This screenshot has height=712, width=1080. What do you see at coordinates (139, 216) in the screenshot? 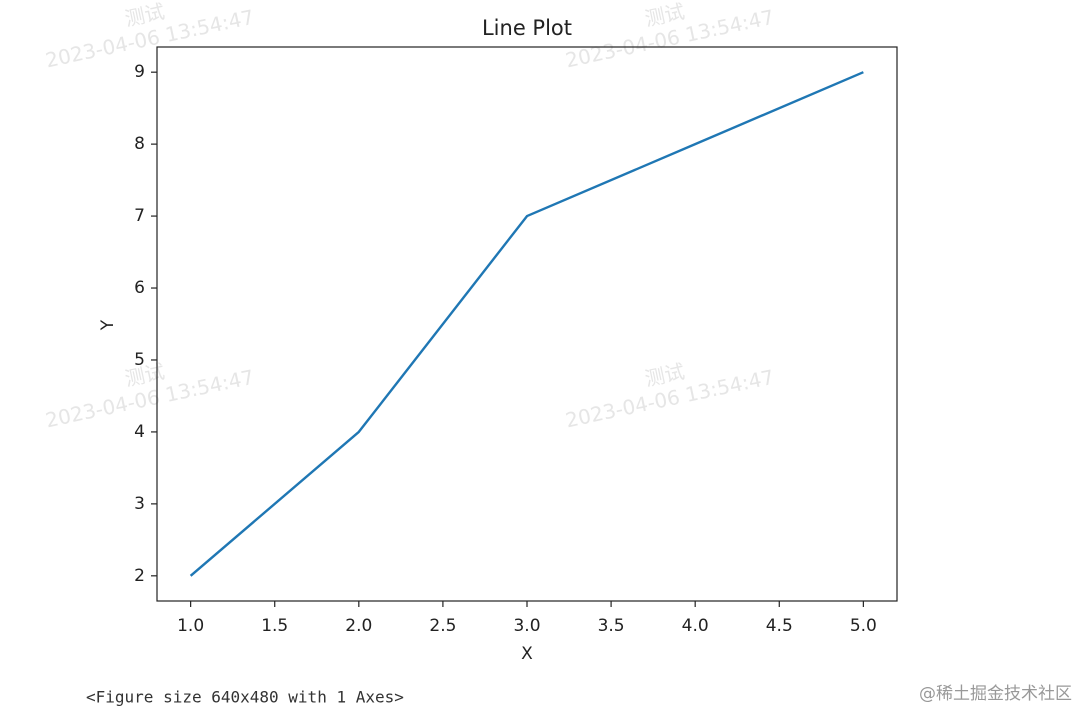
I see `y-tick-label: 7` at bounding box center [139, 216].